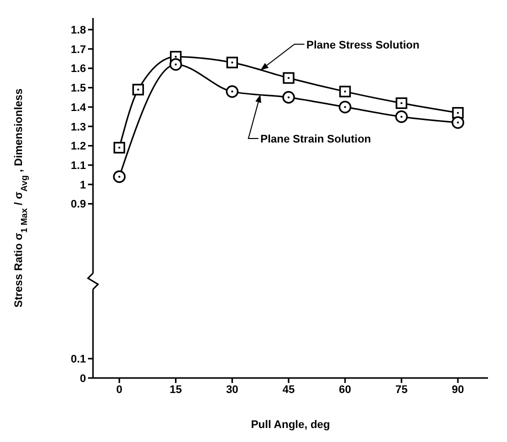 Image resolution: width=507 pixels, height=442 pixels. I want to click on y-tick-label: 1.6, so click(78, 69).